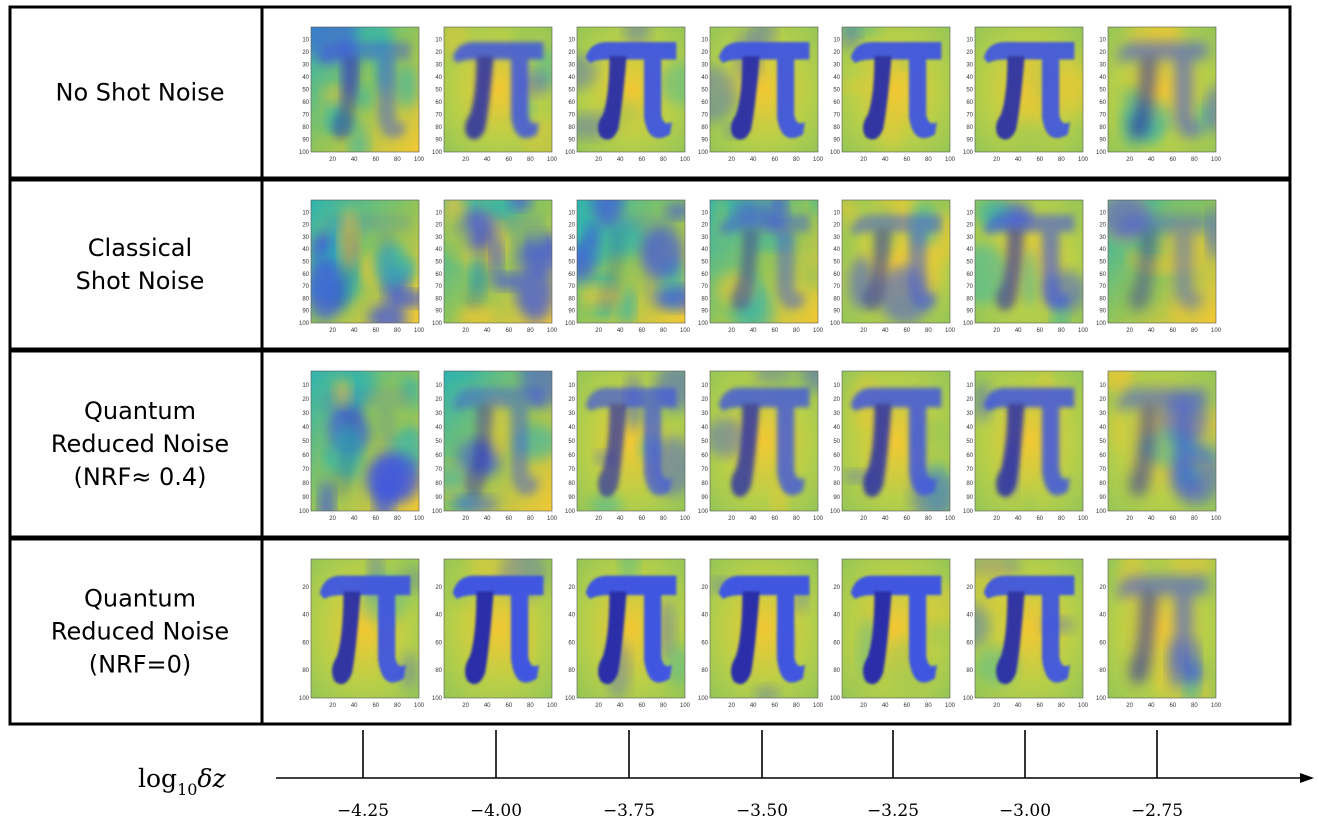 The width and height of the screenshot is (1319, 824). Describe the element at coordinates (704, 263) in the screenshot. I see `y-tick-label: 50` at that location.